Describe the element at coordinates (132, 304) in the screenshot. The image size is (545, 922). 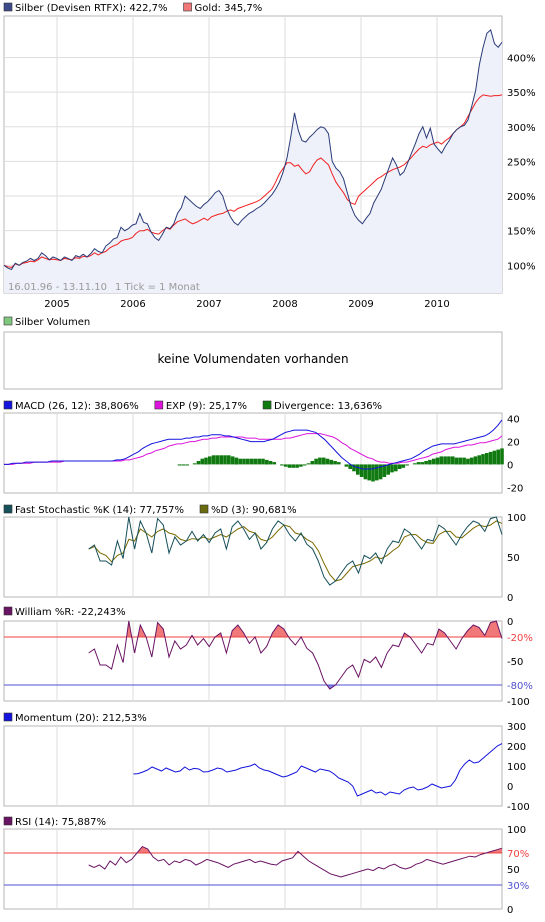
I see `xtick-2006: 2006` at that location.